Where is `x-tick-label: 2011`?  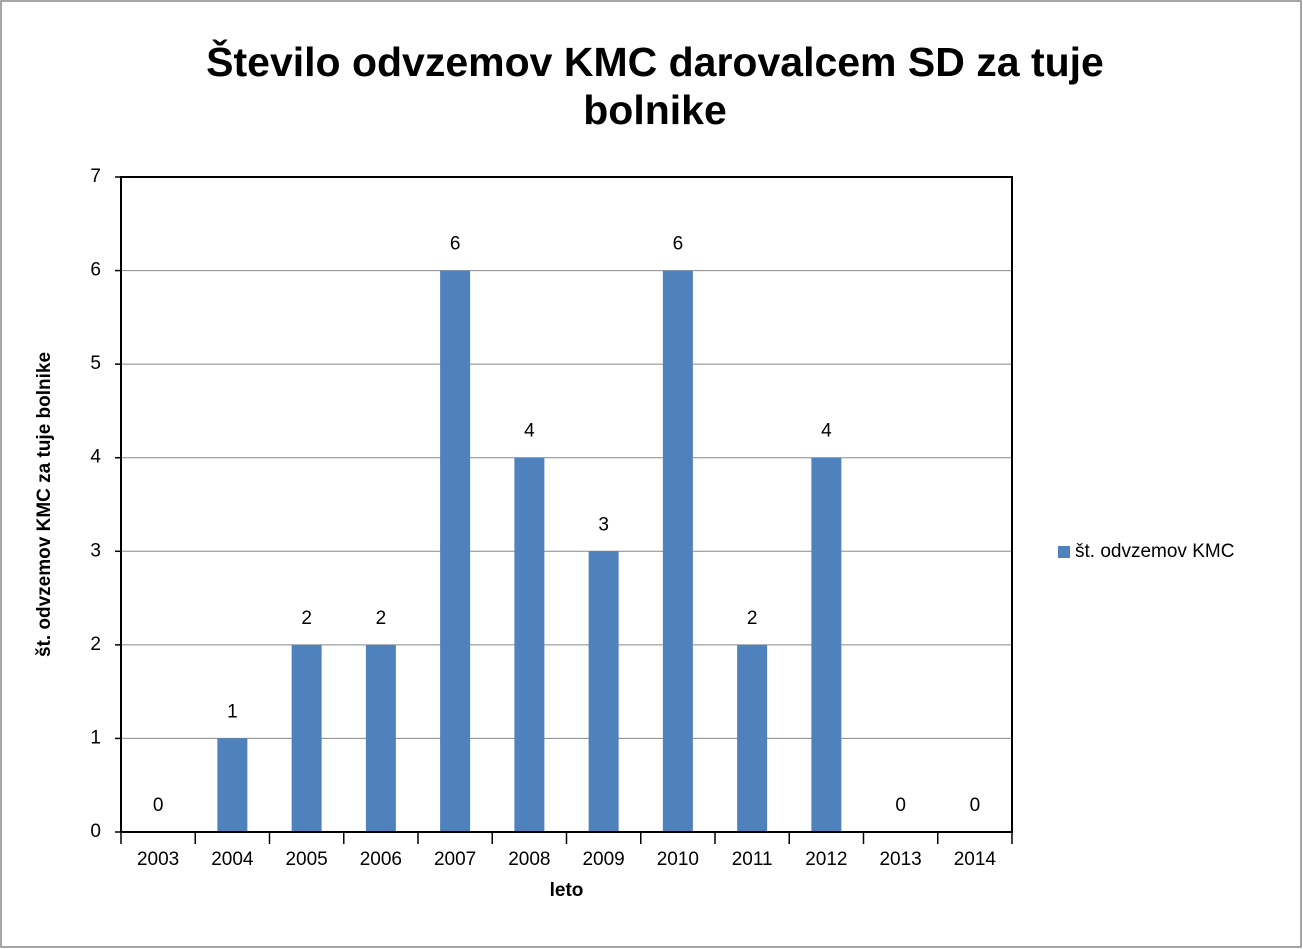 x-tick-label: 2011 is located at coordinates (752, 859).